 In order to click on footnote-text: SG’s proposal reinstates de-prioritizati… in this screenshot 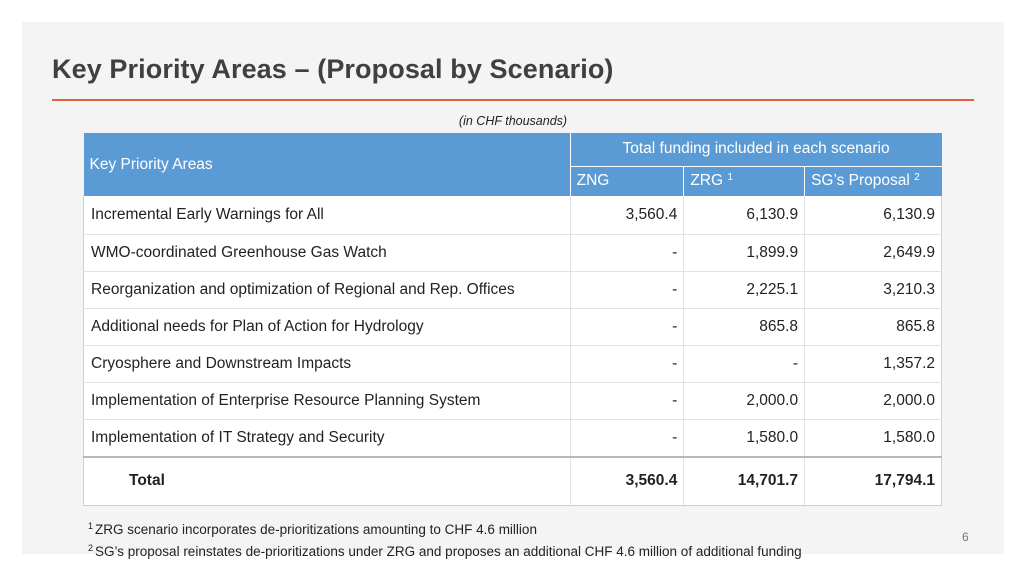, I will do `click(448, 551)`.